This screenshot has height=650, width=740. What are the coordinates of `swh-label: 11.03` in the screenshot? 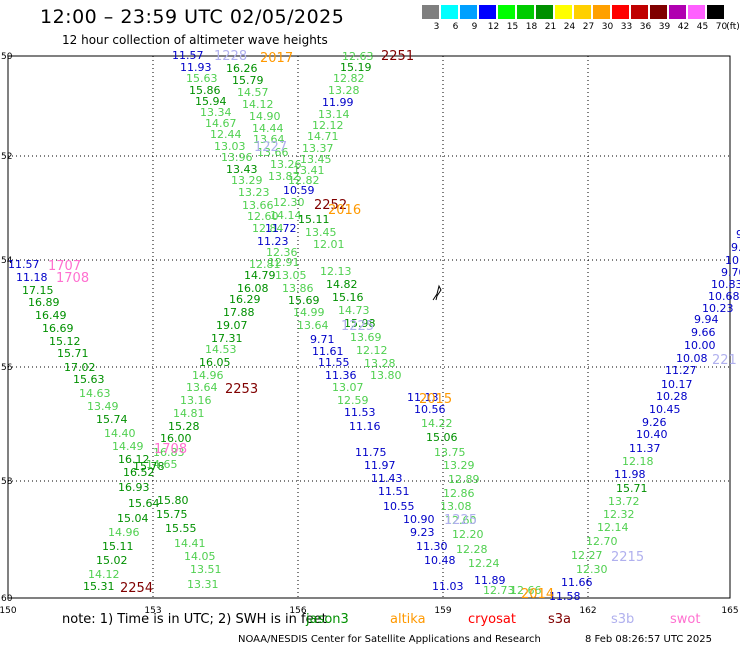 It's located at (448, 586).